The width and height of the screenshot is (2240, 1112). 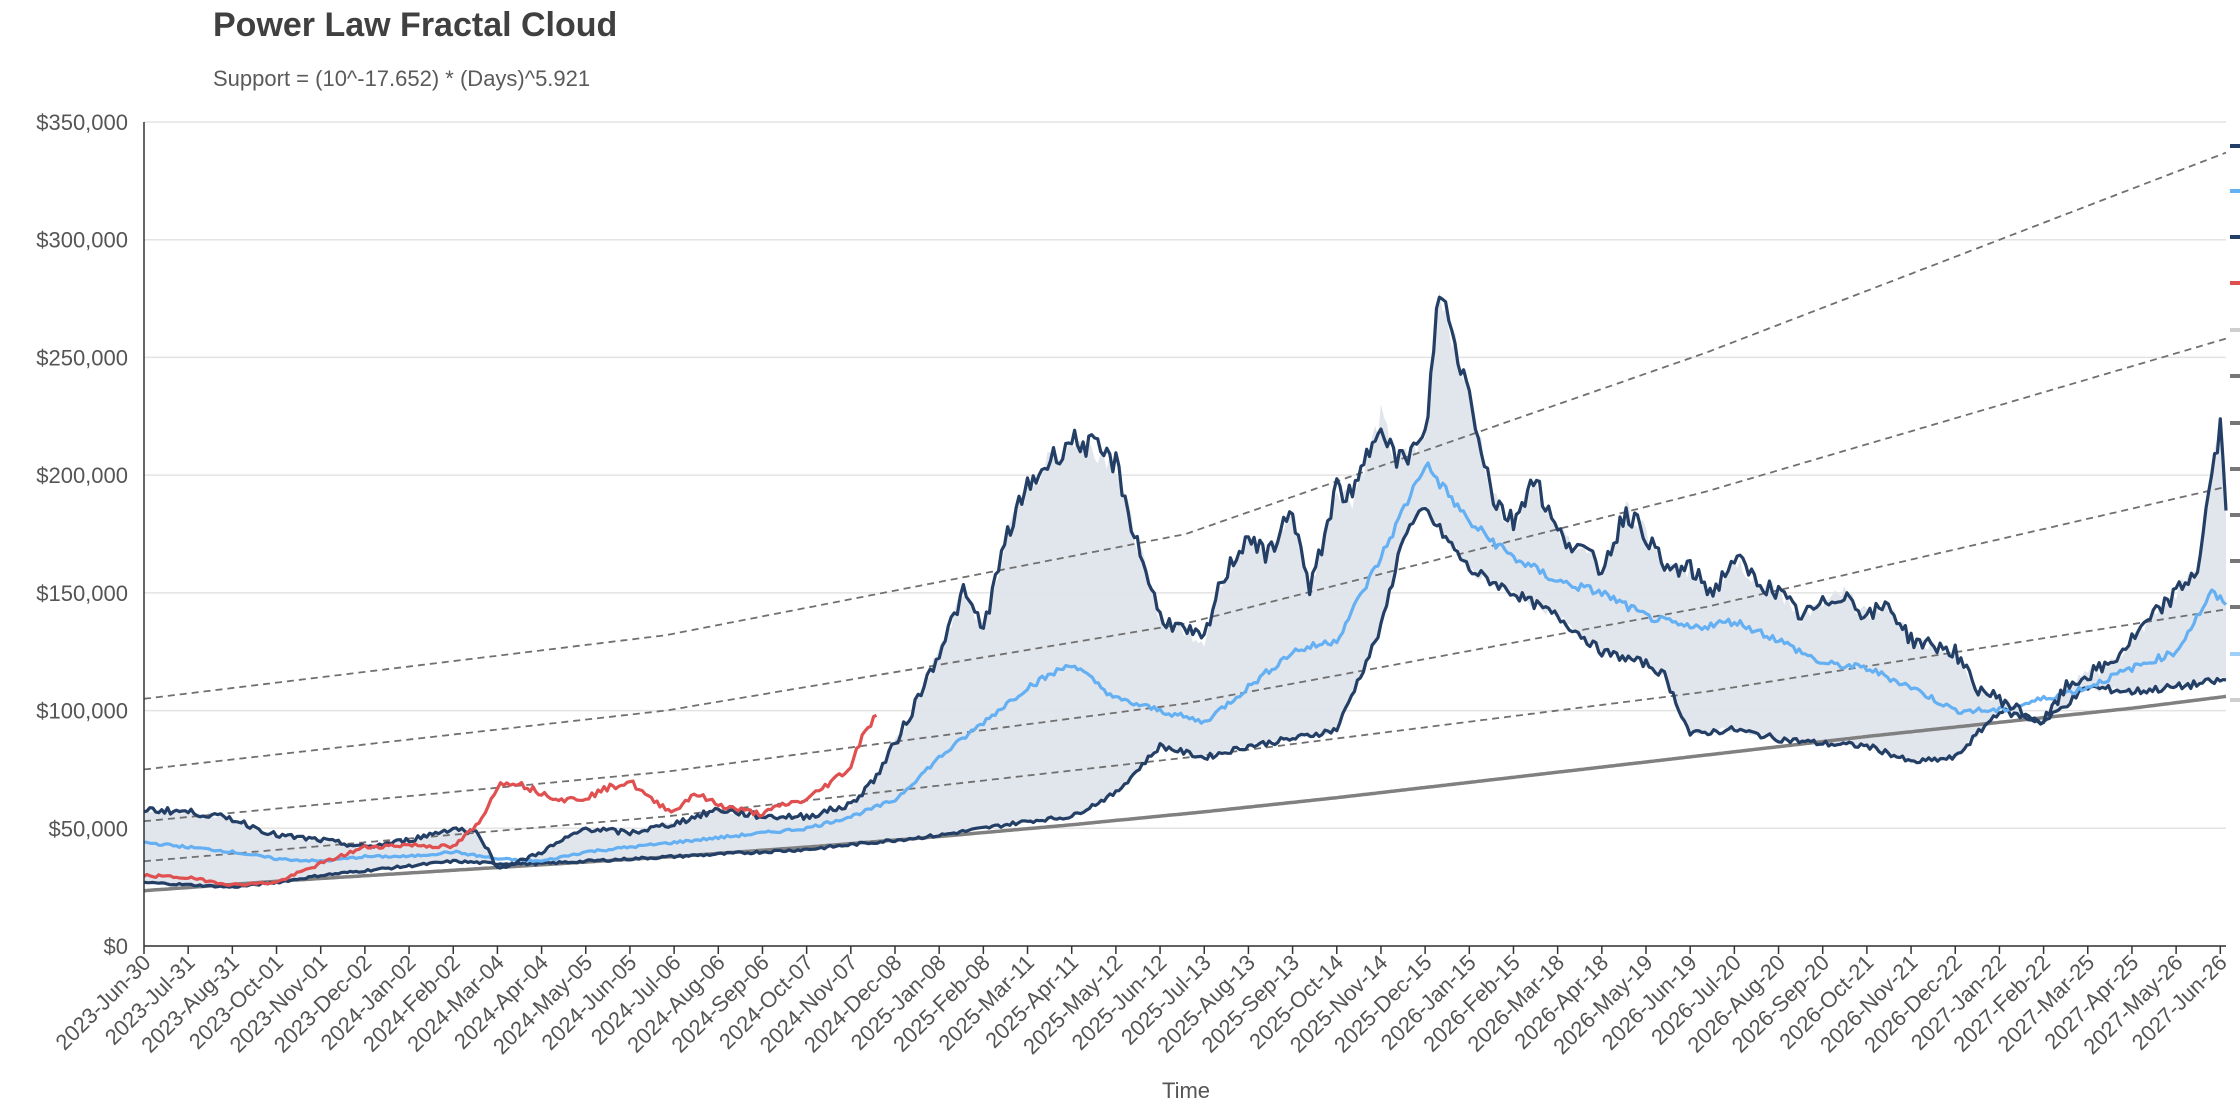 I want to click on y-tick-label: $350,000, so click(x=82, y=122).